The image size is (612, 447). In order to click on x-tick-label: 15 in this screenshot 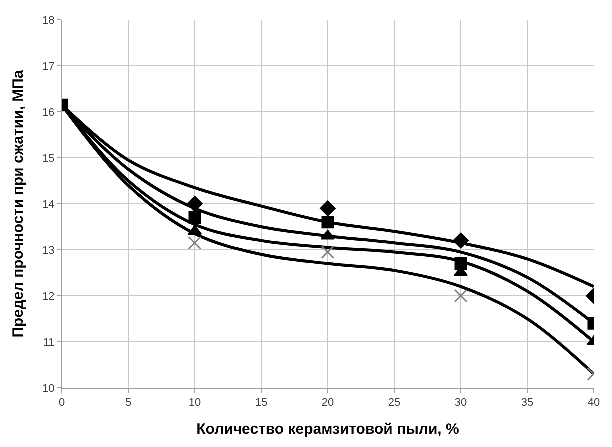, I will do `click(261, 403)`.